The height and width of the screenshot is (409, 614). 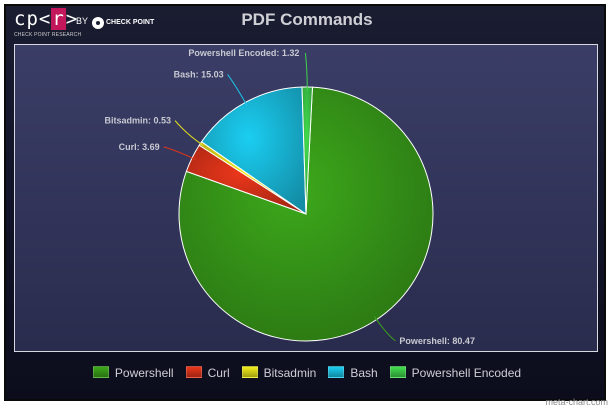 I want to click on by-label: BY, so click(x=82, y=21).